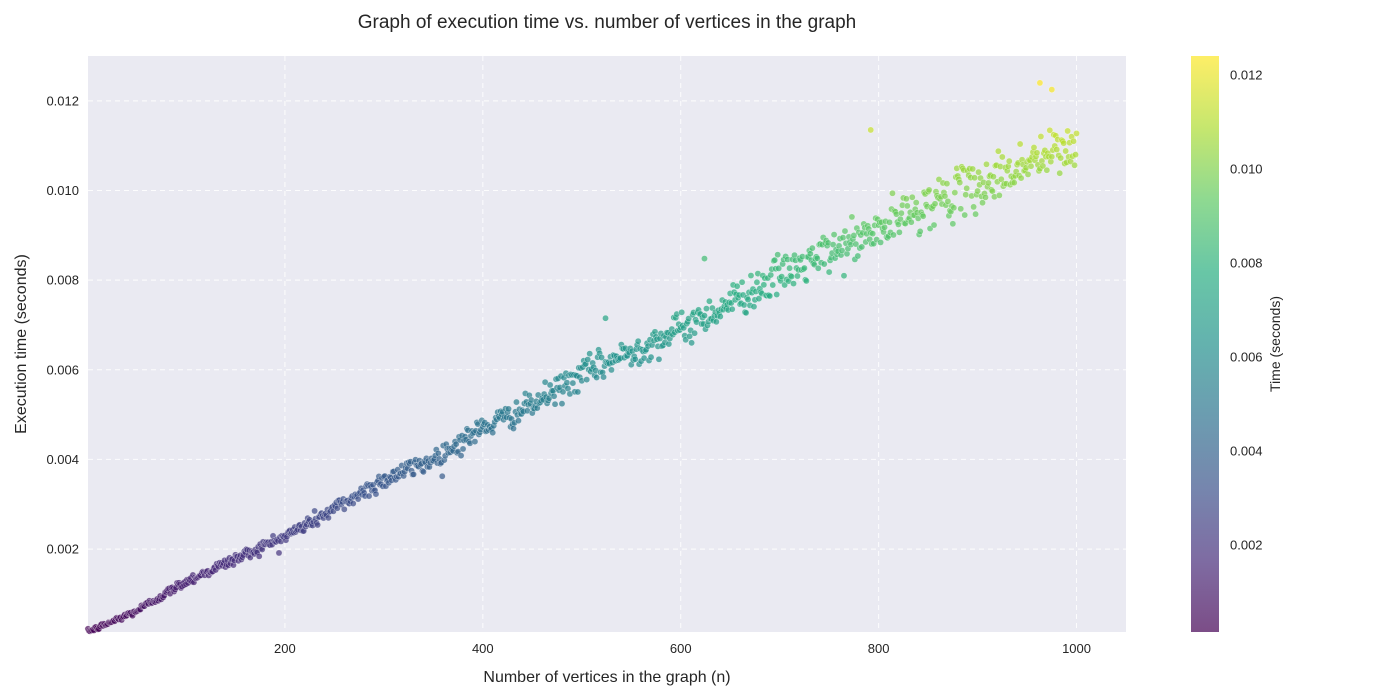 Image resolution: width=1400 pixels, height=700 pixels. What do you see at coordinates (1076, 648) in the screenshot?
I see `x-tick-label: 1000` at bounding box center [1076, 648].